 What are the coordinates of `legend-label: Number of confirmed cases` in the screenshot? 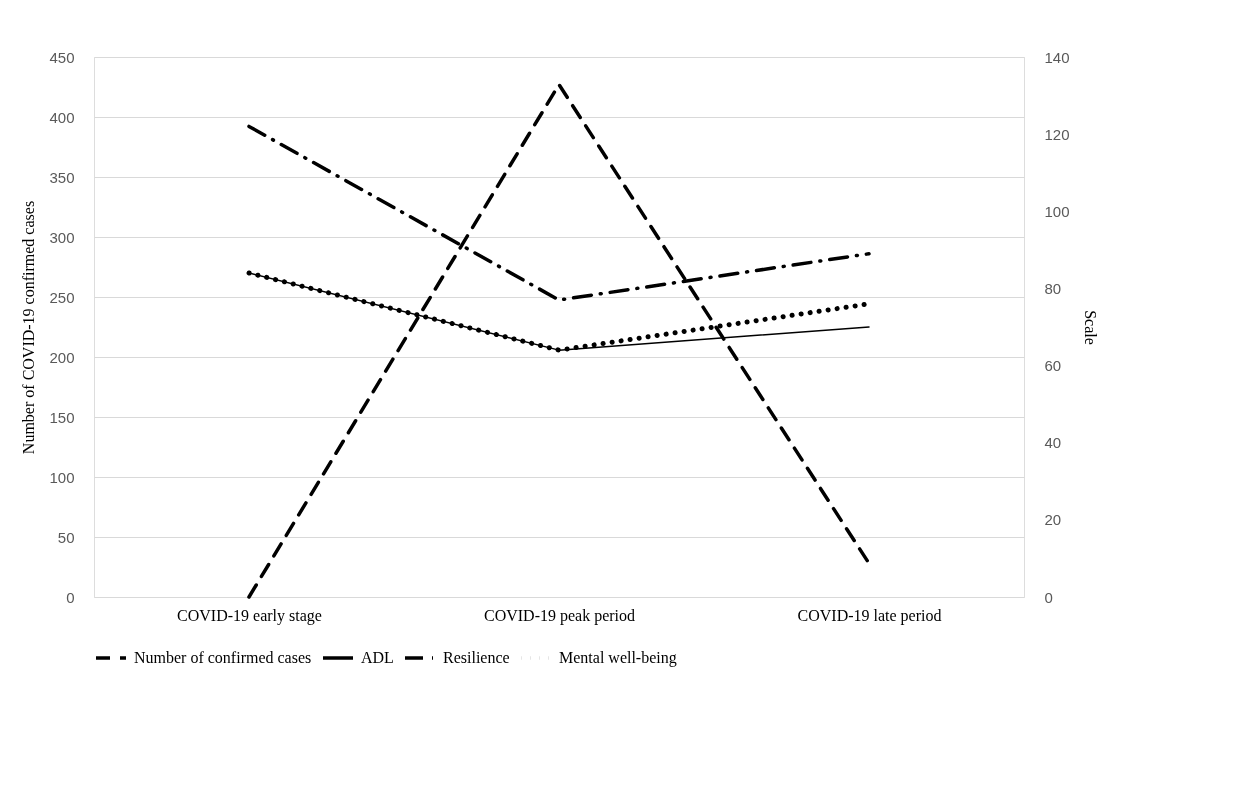 It's located at (223, 657).